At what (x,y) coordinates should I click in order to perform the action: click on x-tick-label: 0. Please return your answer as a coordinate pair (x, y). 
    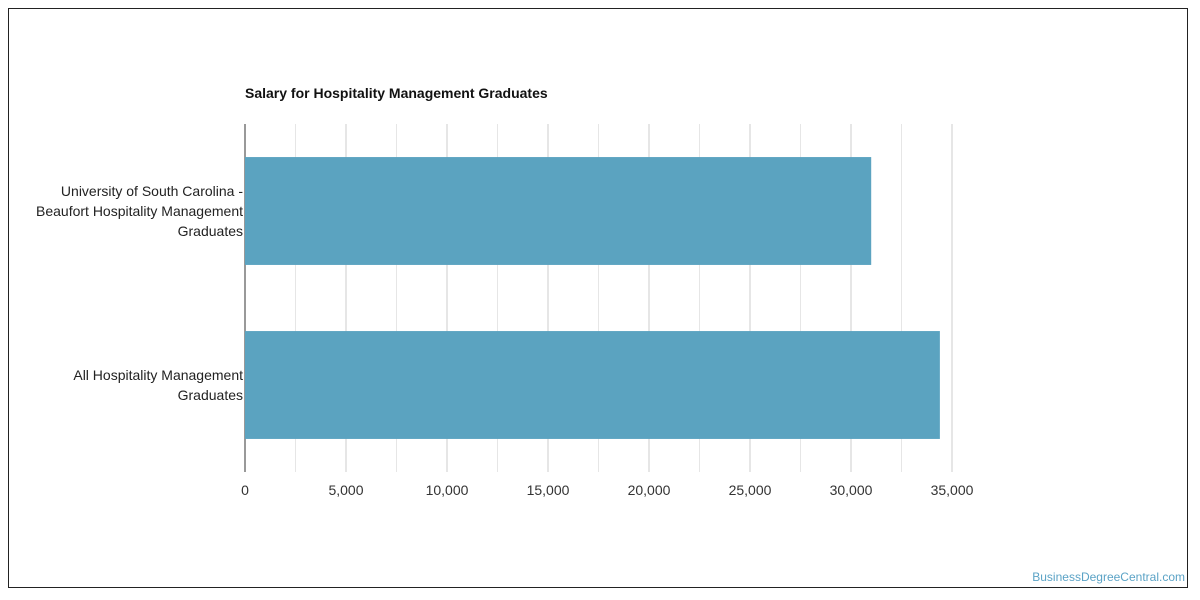
    Looking at the image, I should click on (245, 490).